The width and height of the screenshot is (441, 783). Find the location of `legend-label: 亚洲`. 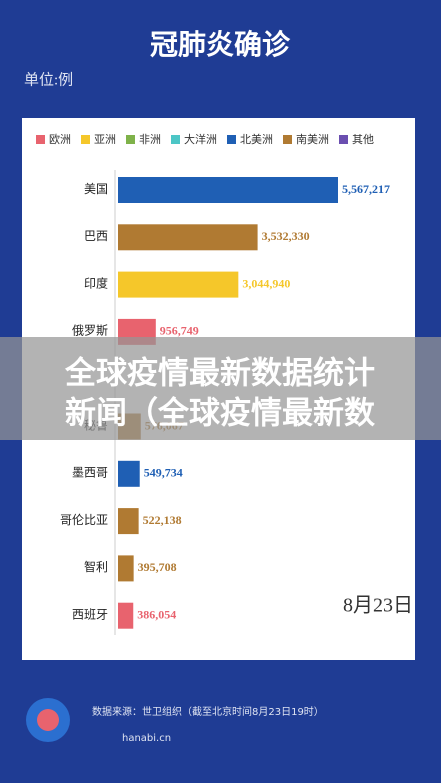

legend-label: 亚洲 is located at coordinates (105, 139).